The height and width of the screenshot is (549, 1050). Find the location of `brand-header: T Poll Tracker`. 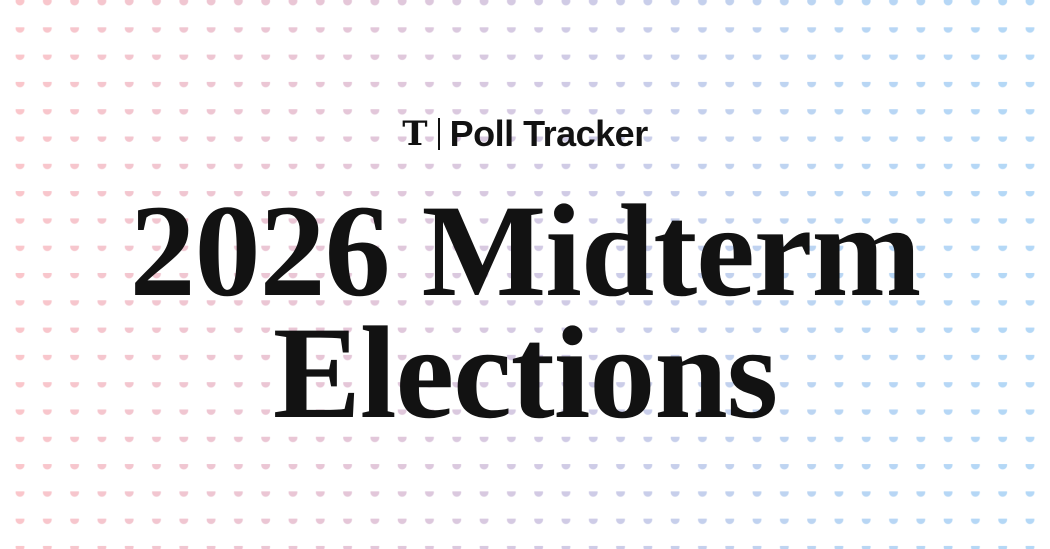

brand-header: T Poll Tracker is located at coordinates (525, 134).